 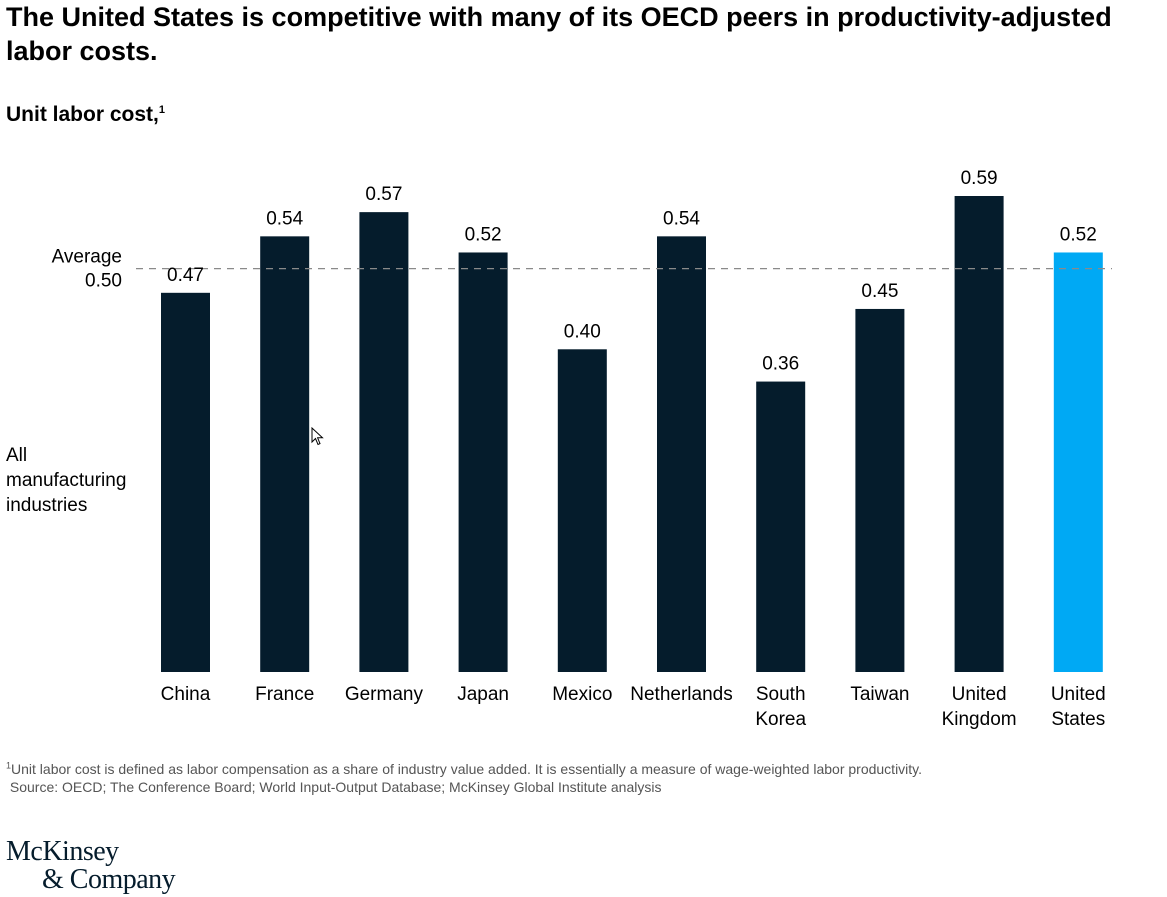 What do you see at coordinates (979, 434) in the screenshot?
I see `bar-united-kingdom` at bounding box center [979, 434].